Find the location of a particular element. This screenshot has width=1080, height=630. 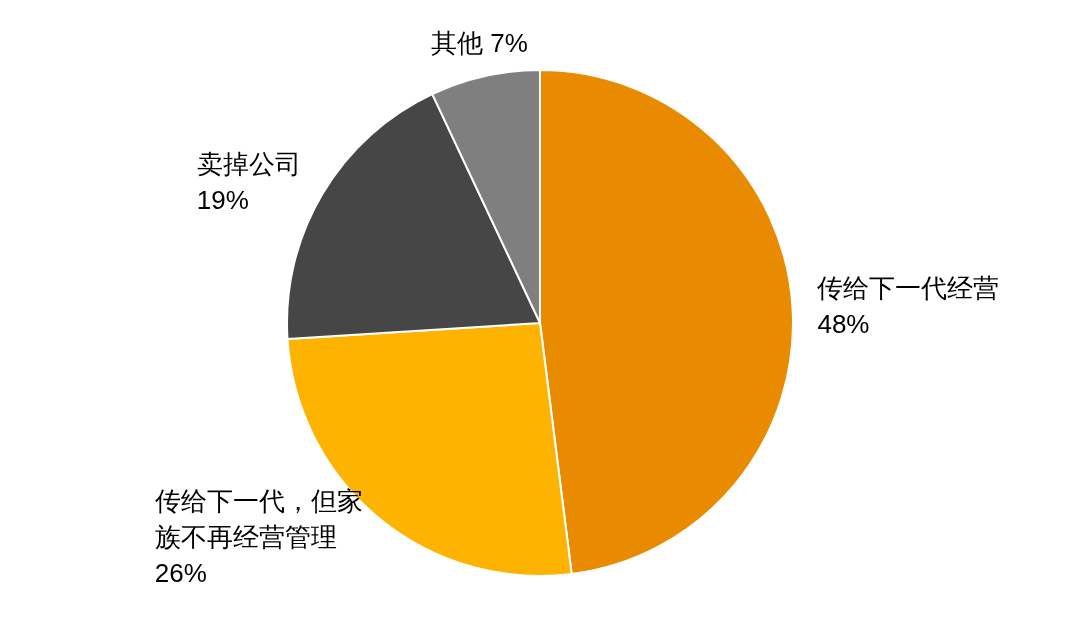

slice-label: 卖掉公司 is located at coordinates (248, 163).